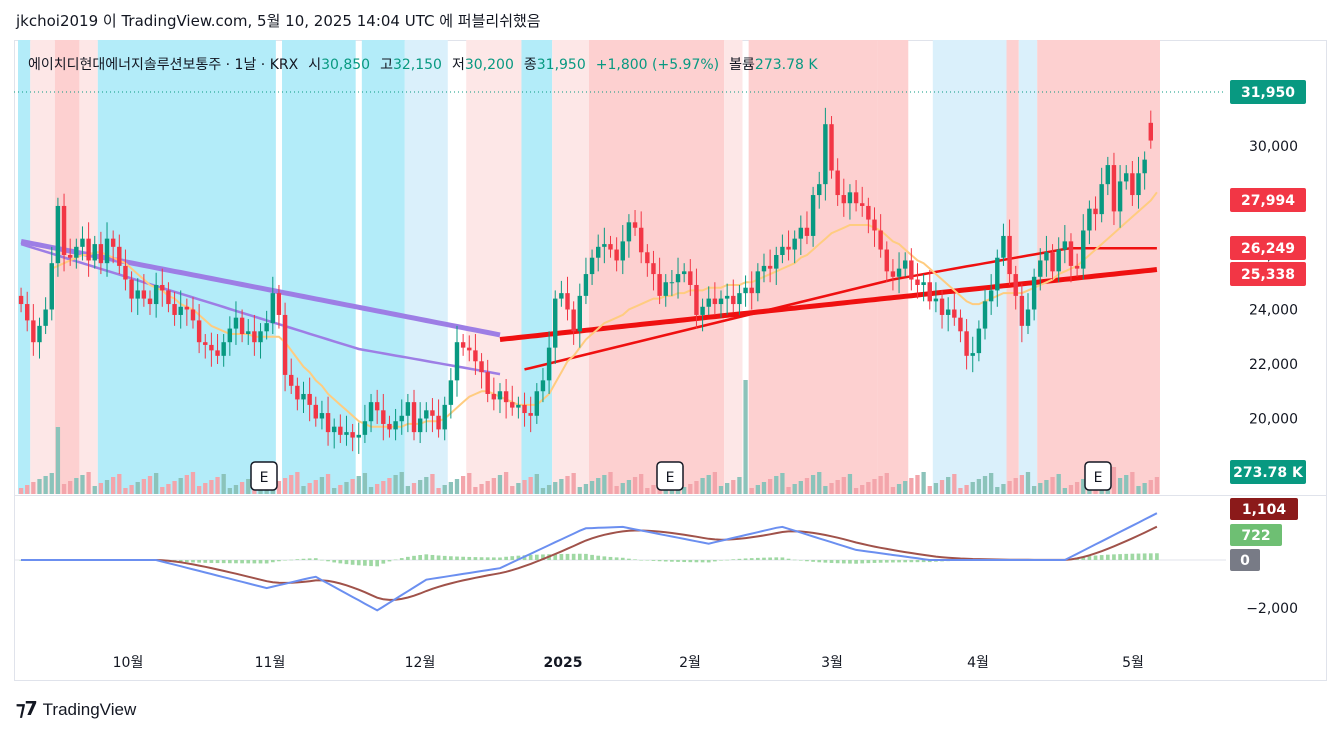 The image size is (1341, 735). What do you see at coordinates (27, 709) in the screenshot?
I see `tradingview-logo-icon: ⁊𝟳` at bounding box center [27, 709].